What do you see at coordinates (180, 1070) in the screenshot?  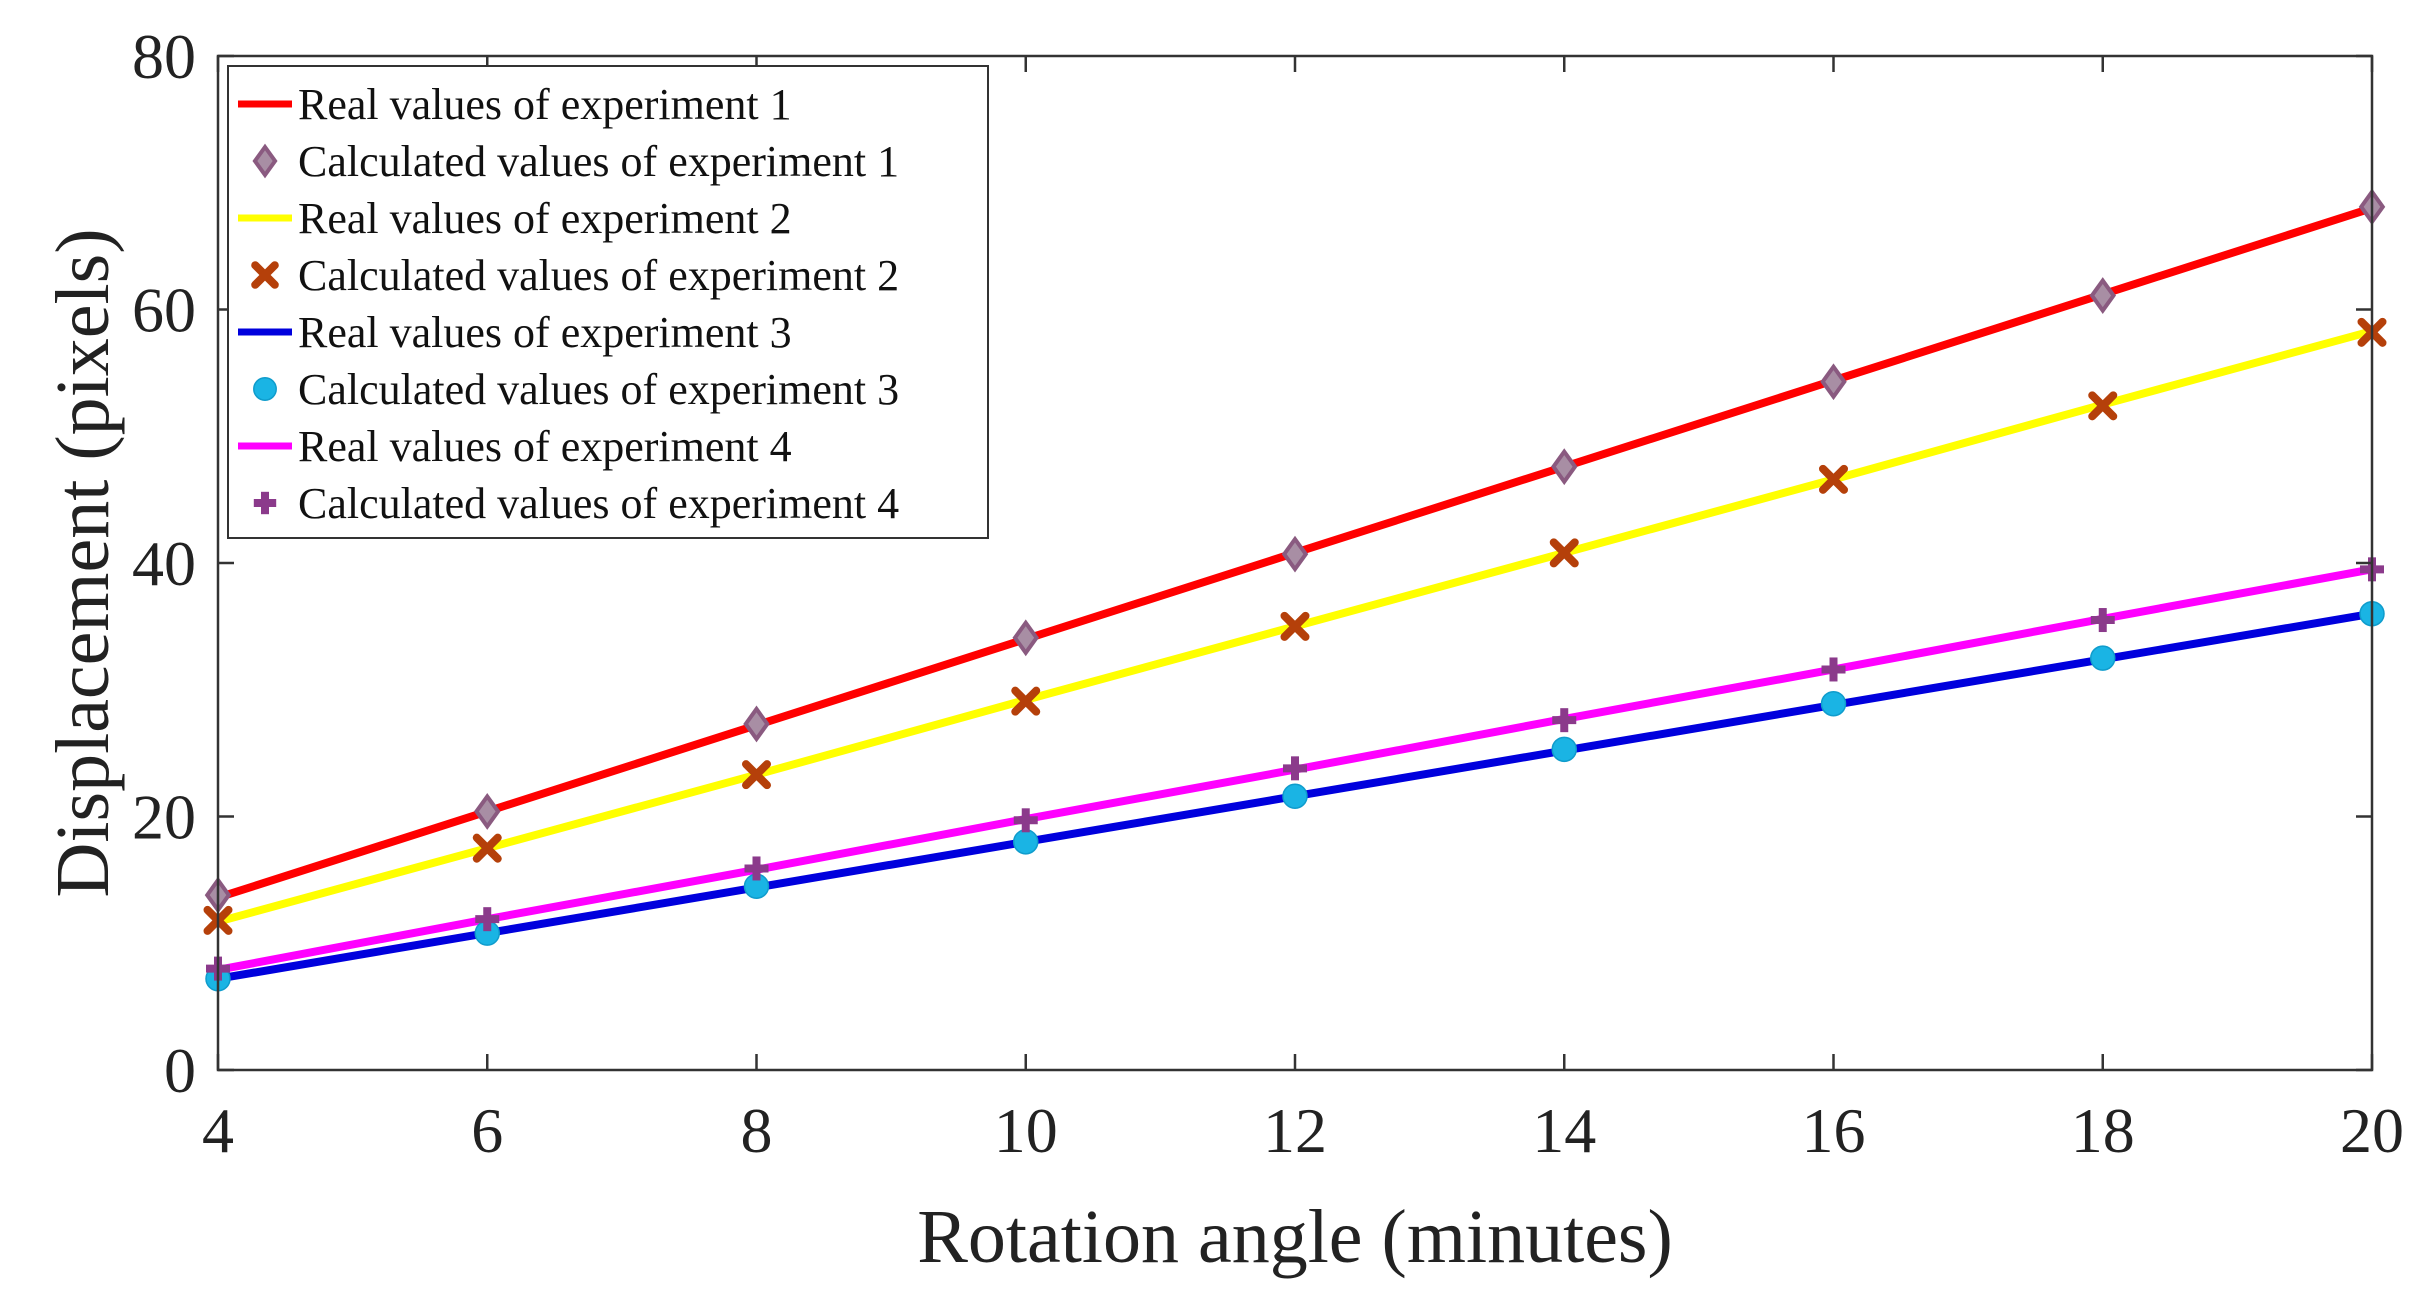 I see `y-tick-label: 0` at bounding box center [180, 1070].